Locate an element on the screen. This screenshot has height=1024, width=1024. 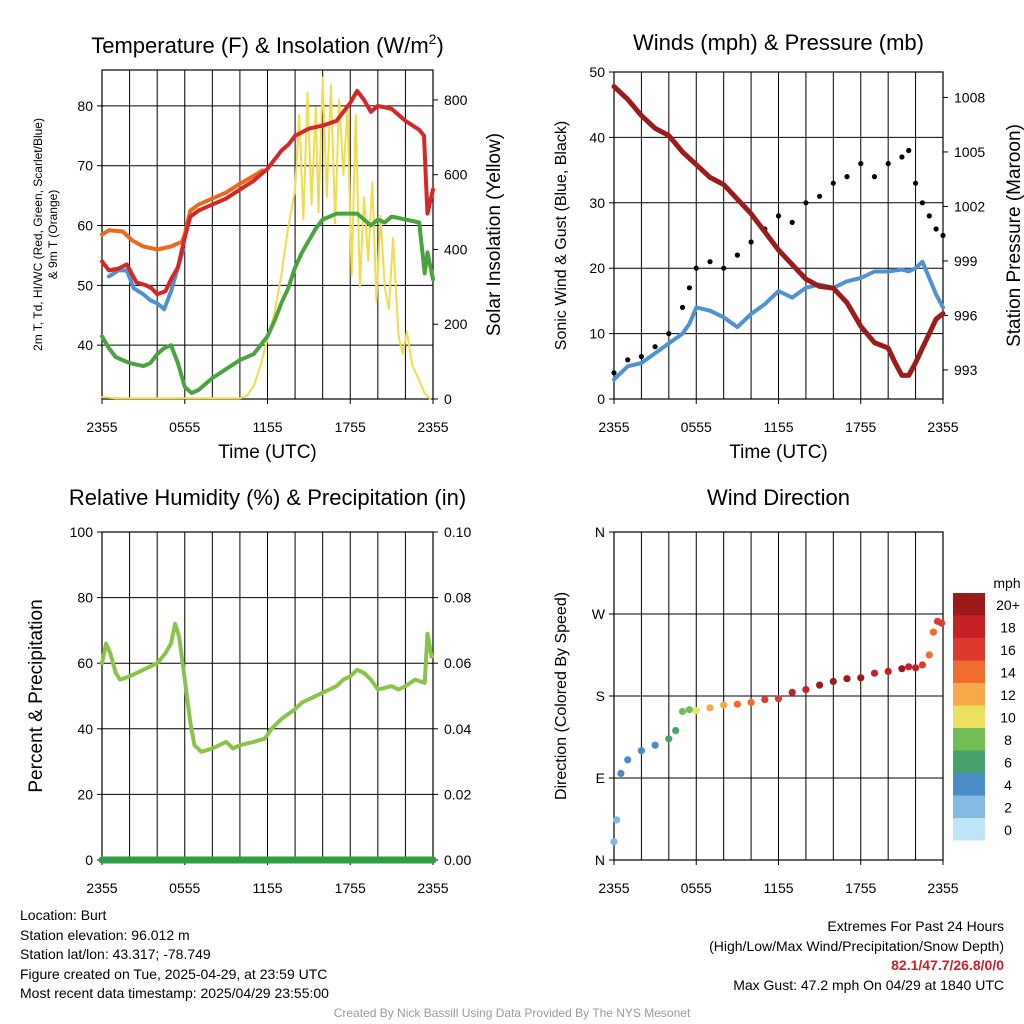
legend-label: 8 is located at coordinates (1008, 740).